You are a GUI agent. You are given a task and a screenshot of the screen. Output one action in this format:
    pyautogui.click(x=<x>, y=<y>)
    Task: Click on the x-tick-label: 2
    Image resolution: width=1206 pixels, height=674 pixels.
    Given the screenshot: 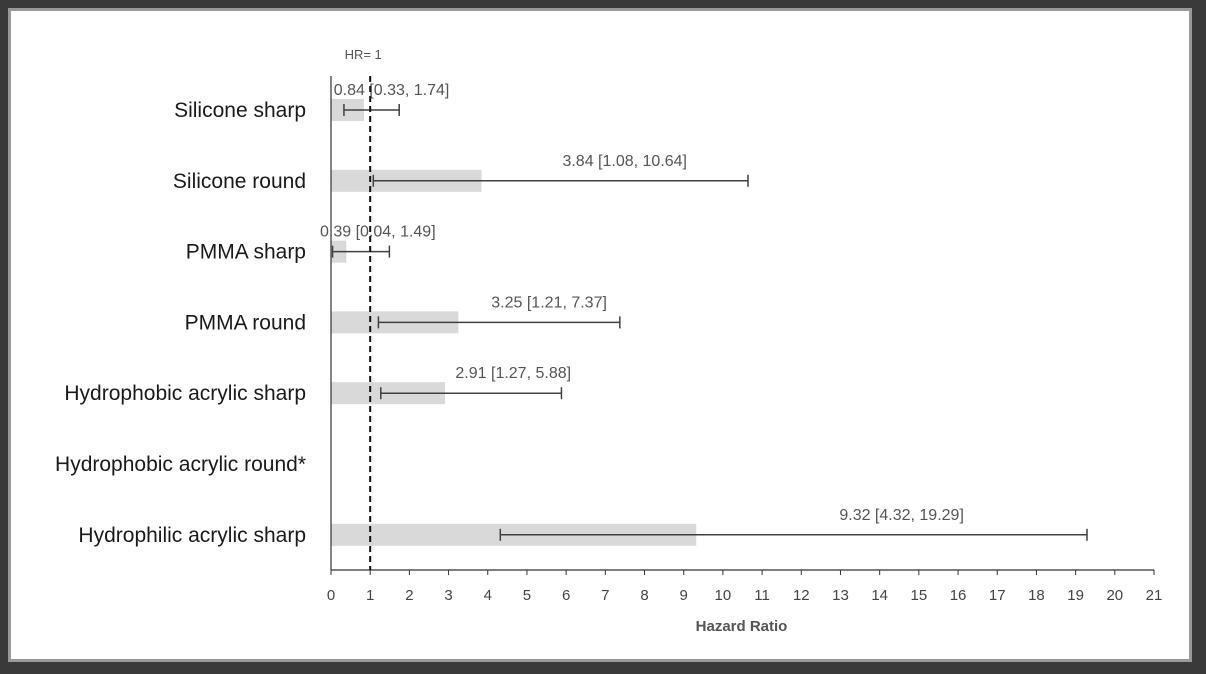 What is the action you would take?
    pyautogui.click(x=409, y=595)
    